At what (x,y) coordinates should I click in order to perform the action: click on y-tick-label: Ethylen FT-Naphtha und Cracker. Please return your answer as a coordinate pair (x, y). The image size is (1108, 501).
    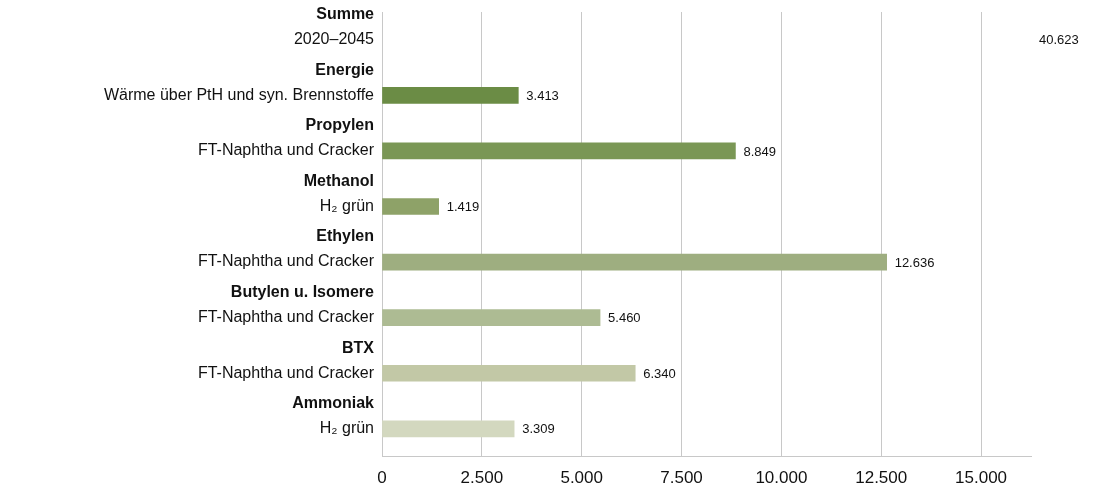
    Looking at the image, I should click on (286, 248).